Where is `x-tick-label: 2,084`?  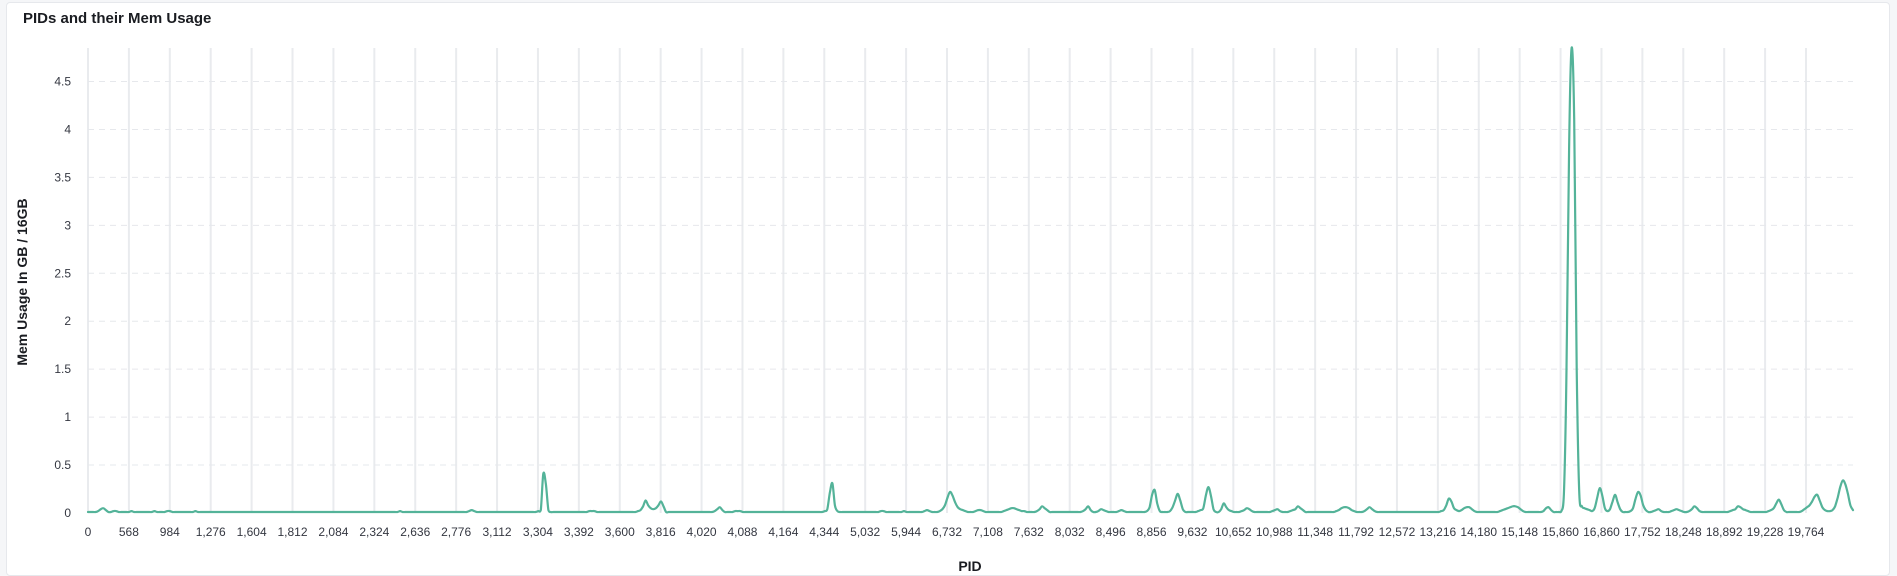 x-tick-label: 2,084 is located at coordinates (333, 532).